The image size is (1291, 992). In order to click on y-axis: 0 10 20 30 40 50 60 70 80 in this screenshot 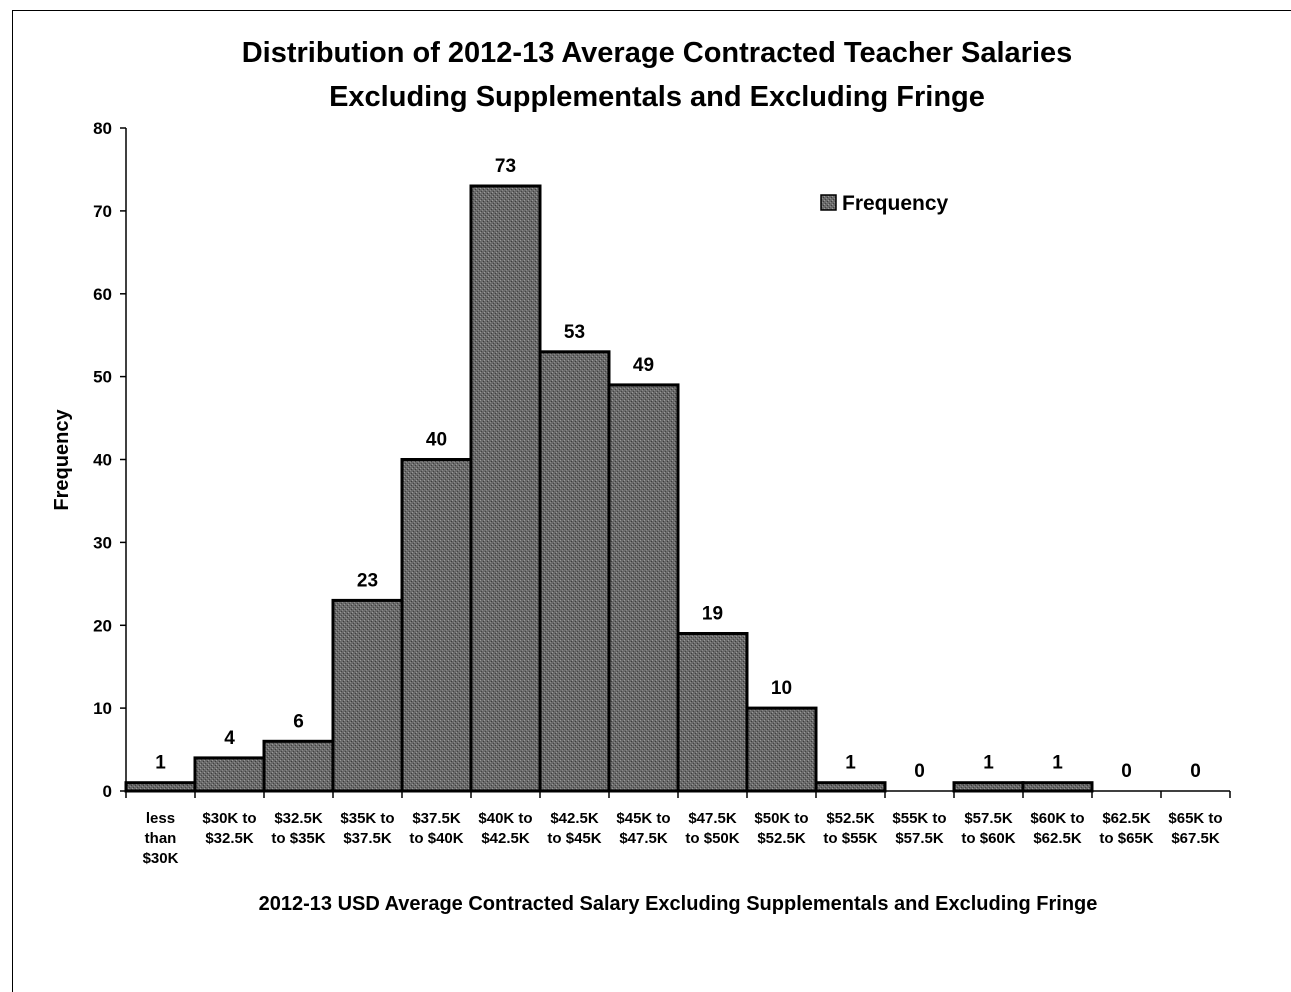, I will do `click(110, 460)`.